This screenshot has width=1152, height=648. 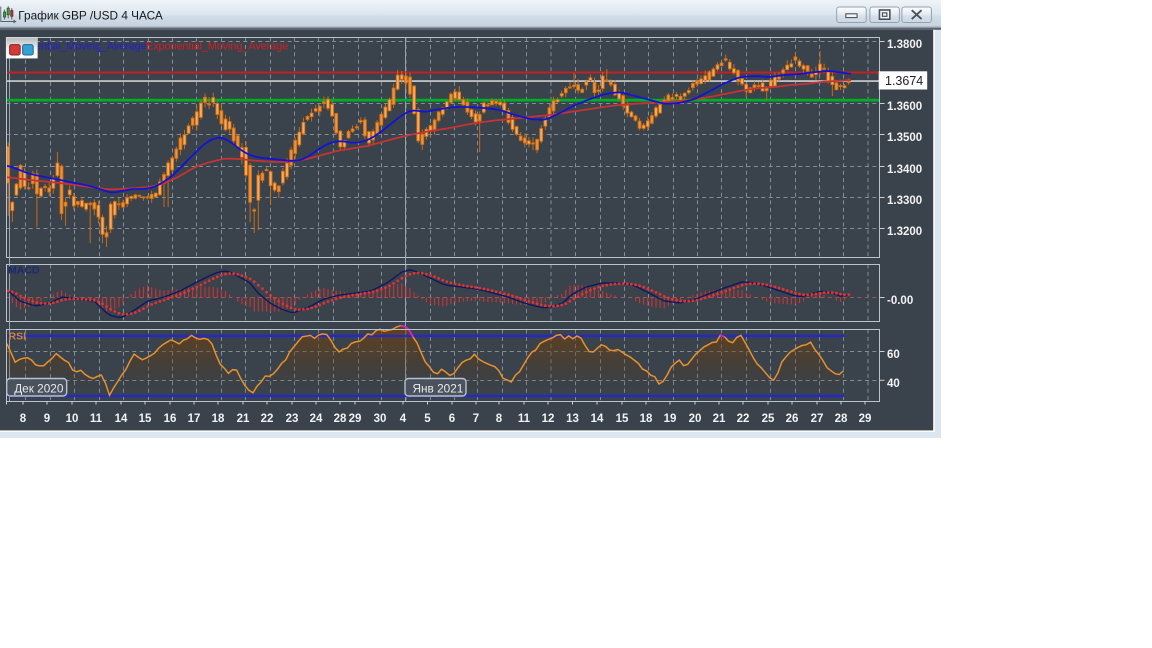 What do you see at coordinates (893, 384) in the screenshot?
I see `svg-text: 40` at bounding box center [893, 384].